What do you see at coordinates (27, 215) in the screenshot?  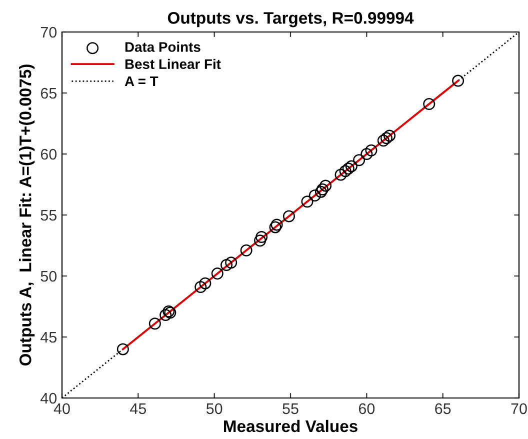 I see `y-axis-title: Outputs A, Linear Fit: A=(1)T+(0.0075)` at bounding box center [27, 215].